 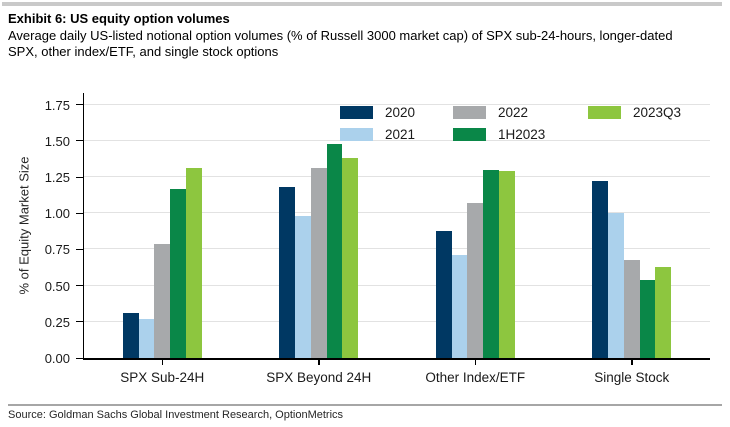 I want to click on x-axis-category-label: Other Index/ETF, so click(x=475, y=377).